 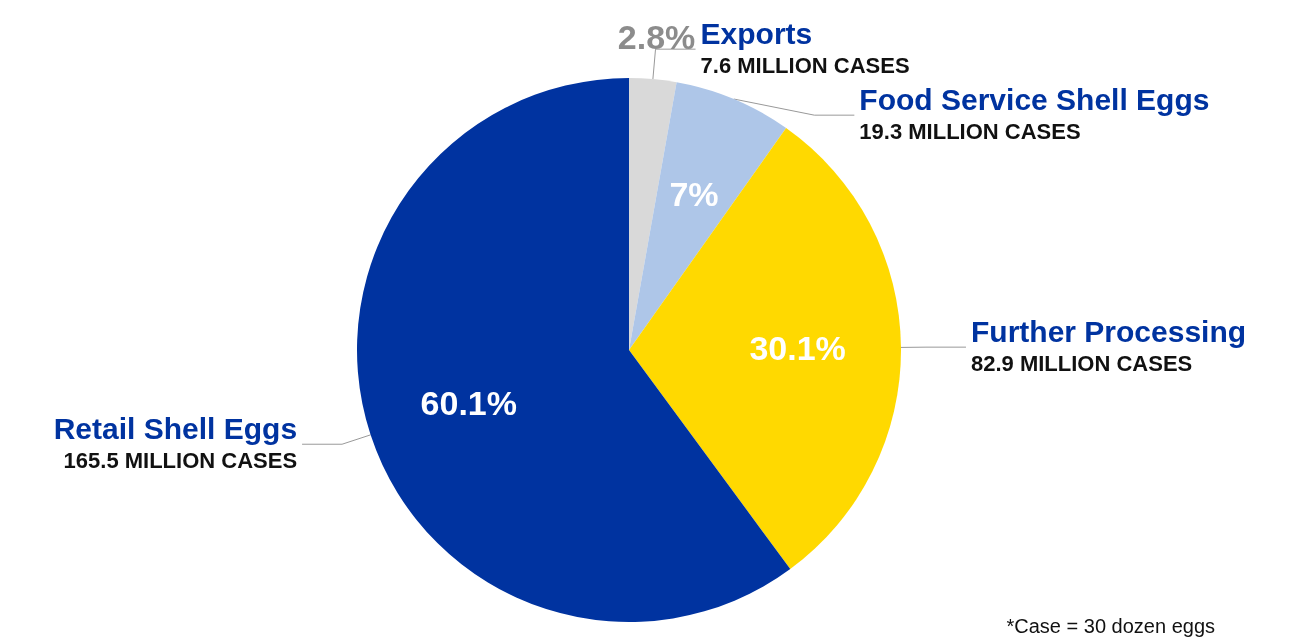 I want to click on data-label: 2.8%, so click(x=656, y=37).